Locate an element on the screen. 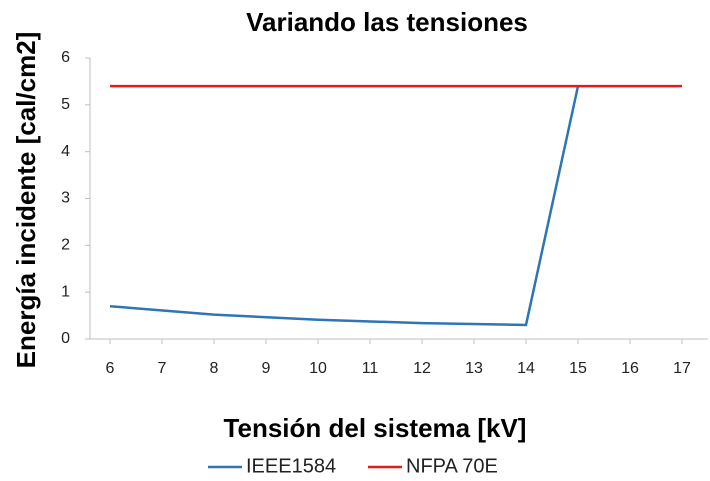 This screenshot has width=710, height=481. x-tick-label: 17 is located at coordinates (682, 368).